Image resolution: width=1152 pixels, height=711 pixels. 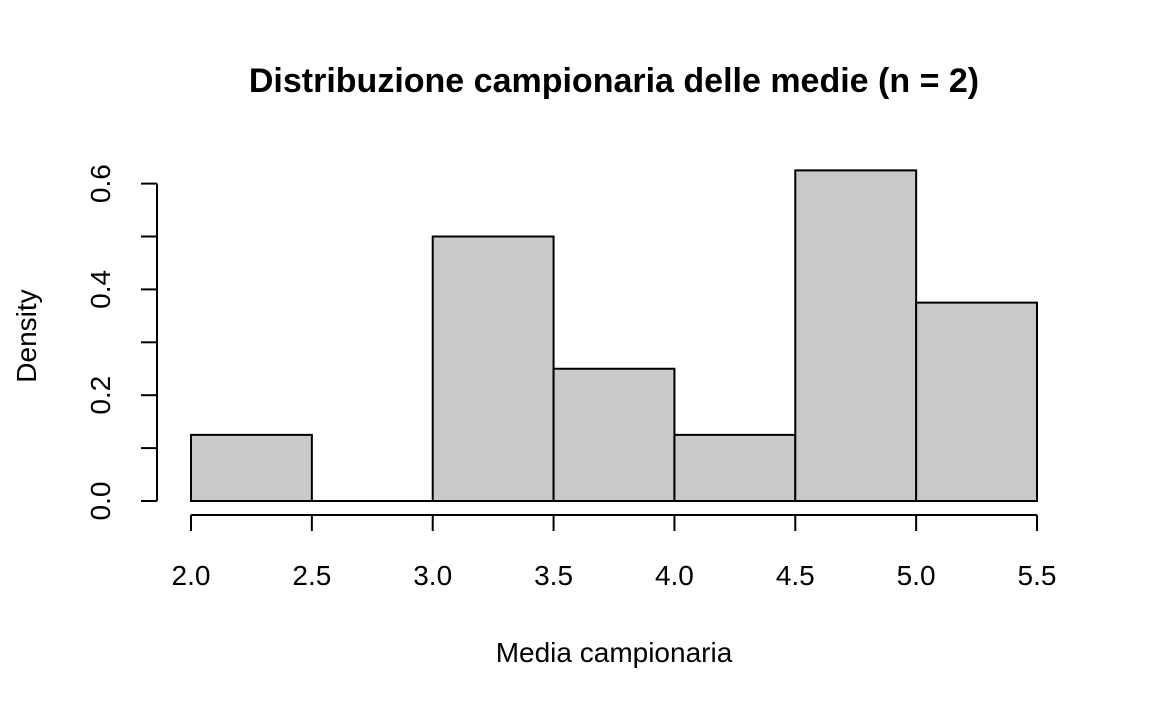 I want to click on x-axis-label: Media campionaria, so click(x=614, y=652).